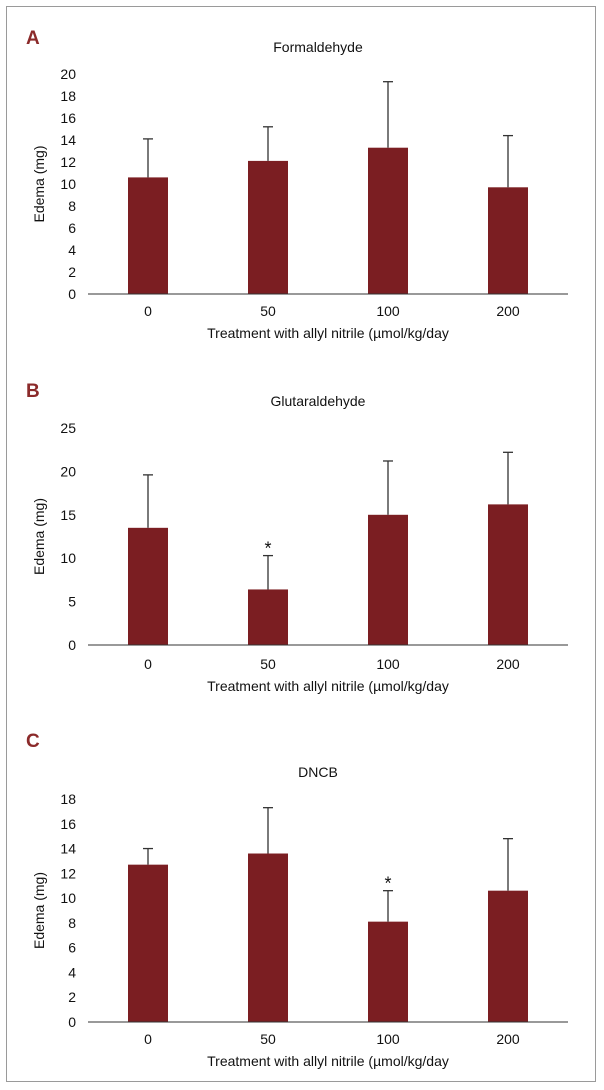 This screenshot has width=604, height=1090. Describe the element at coordinates (68, 428) in the screenshot. I see `y-tick-label: 25` at that location.